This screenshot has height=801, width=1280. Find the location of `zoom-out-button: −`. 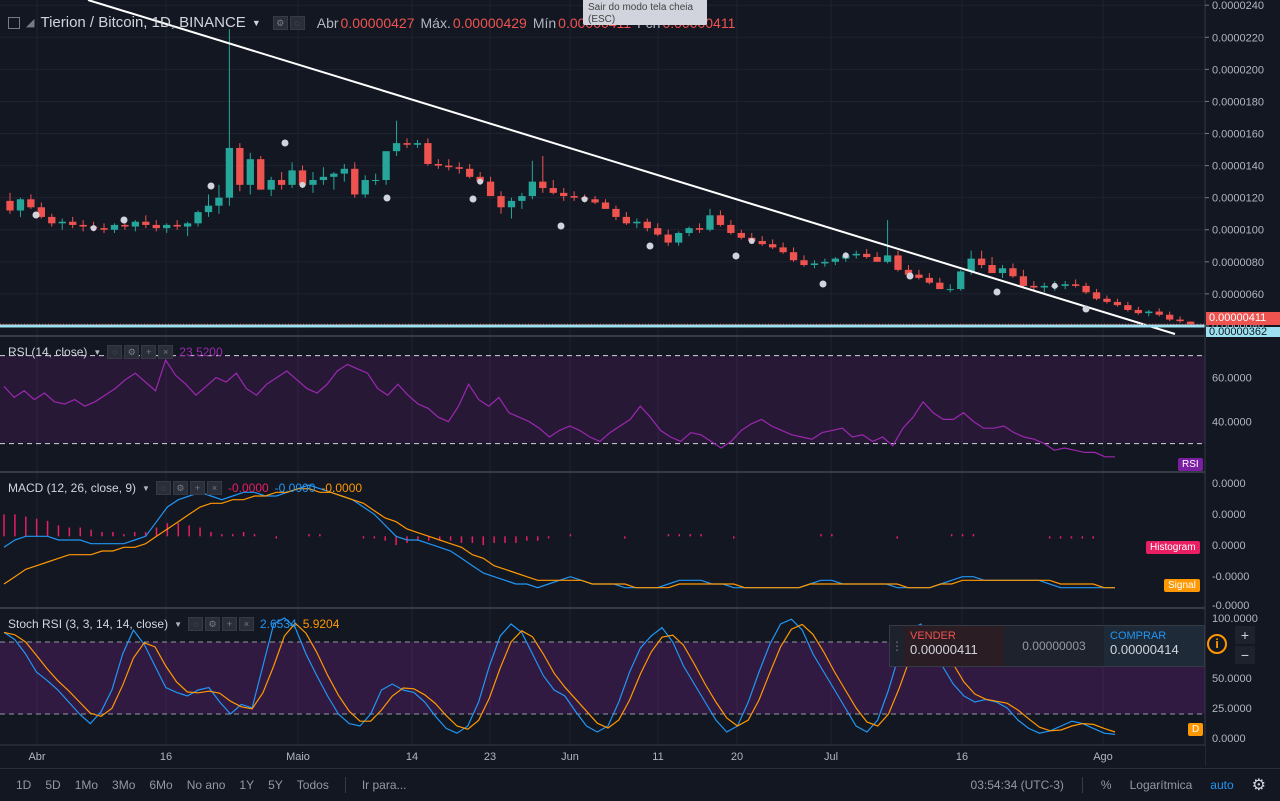

zoom-out-button: − is located at coordinates (1245, 655).